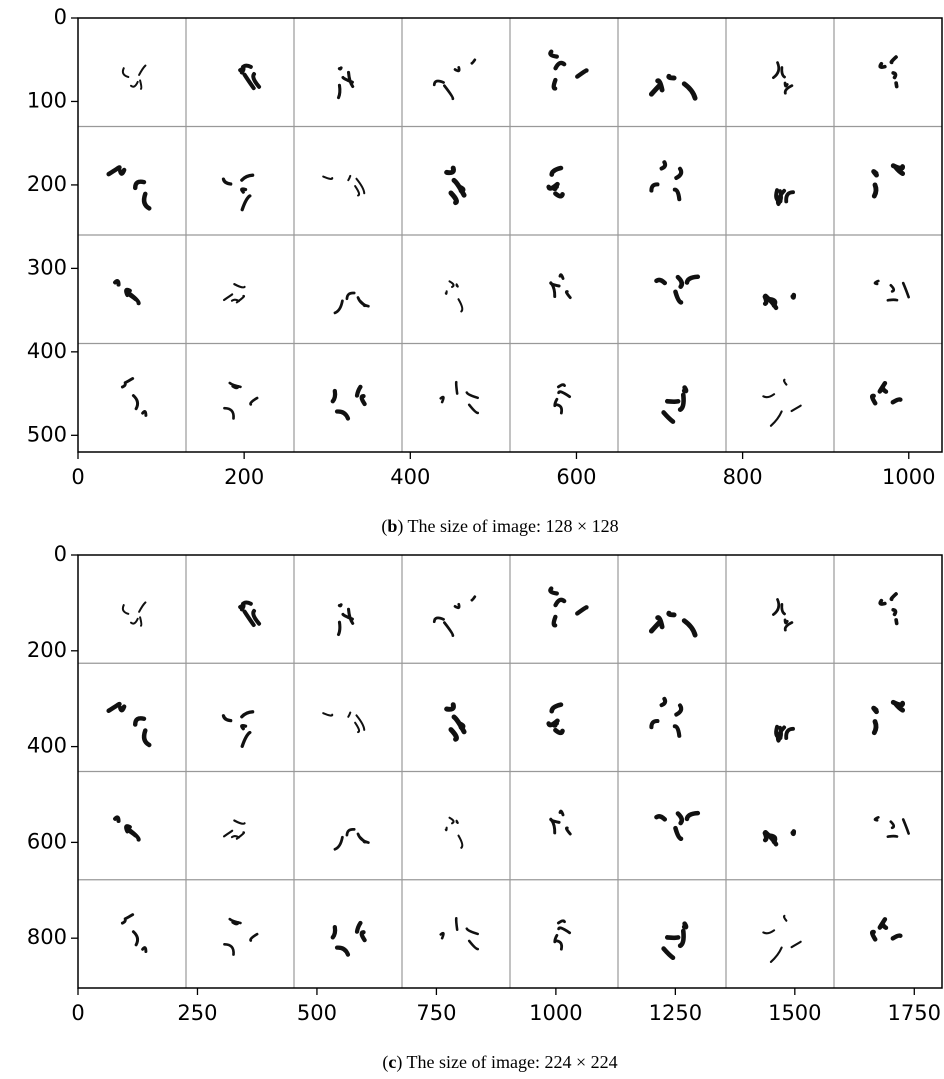  I want to click on y-tick-label: 600, so click(47, 841).